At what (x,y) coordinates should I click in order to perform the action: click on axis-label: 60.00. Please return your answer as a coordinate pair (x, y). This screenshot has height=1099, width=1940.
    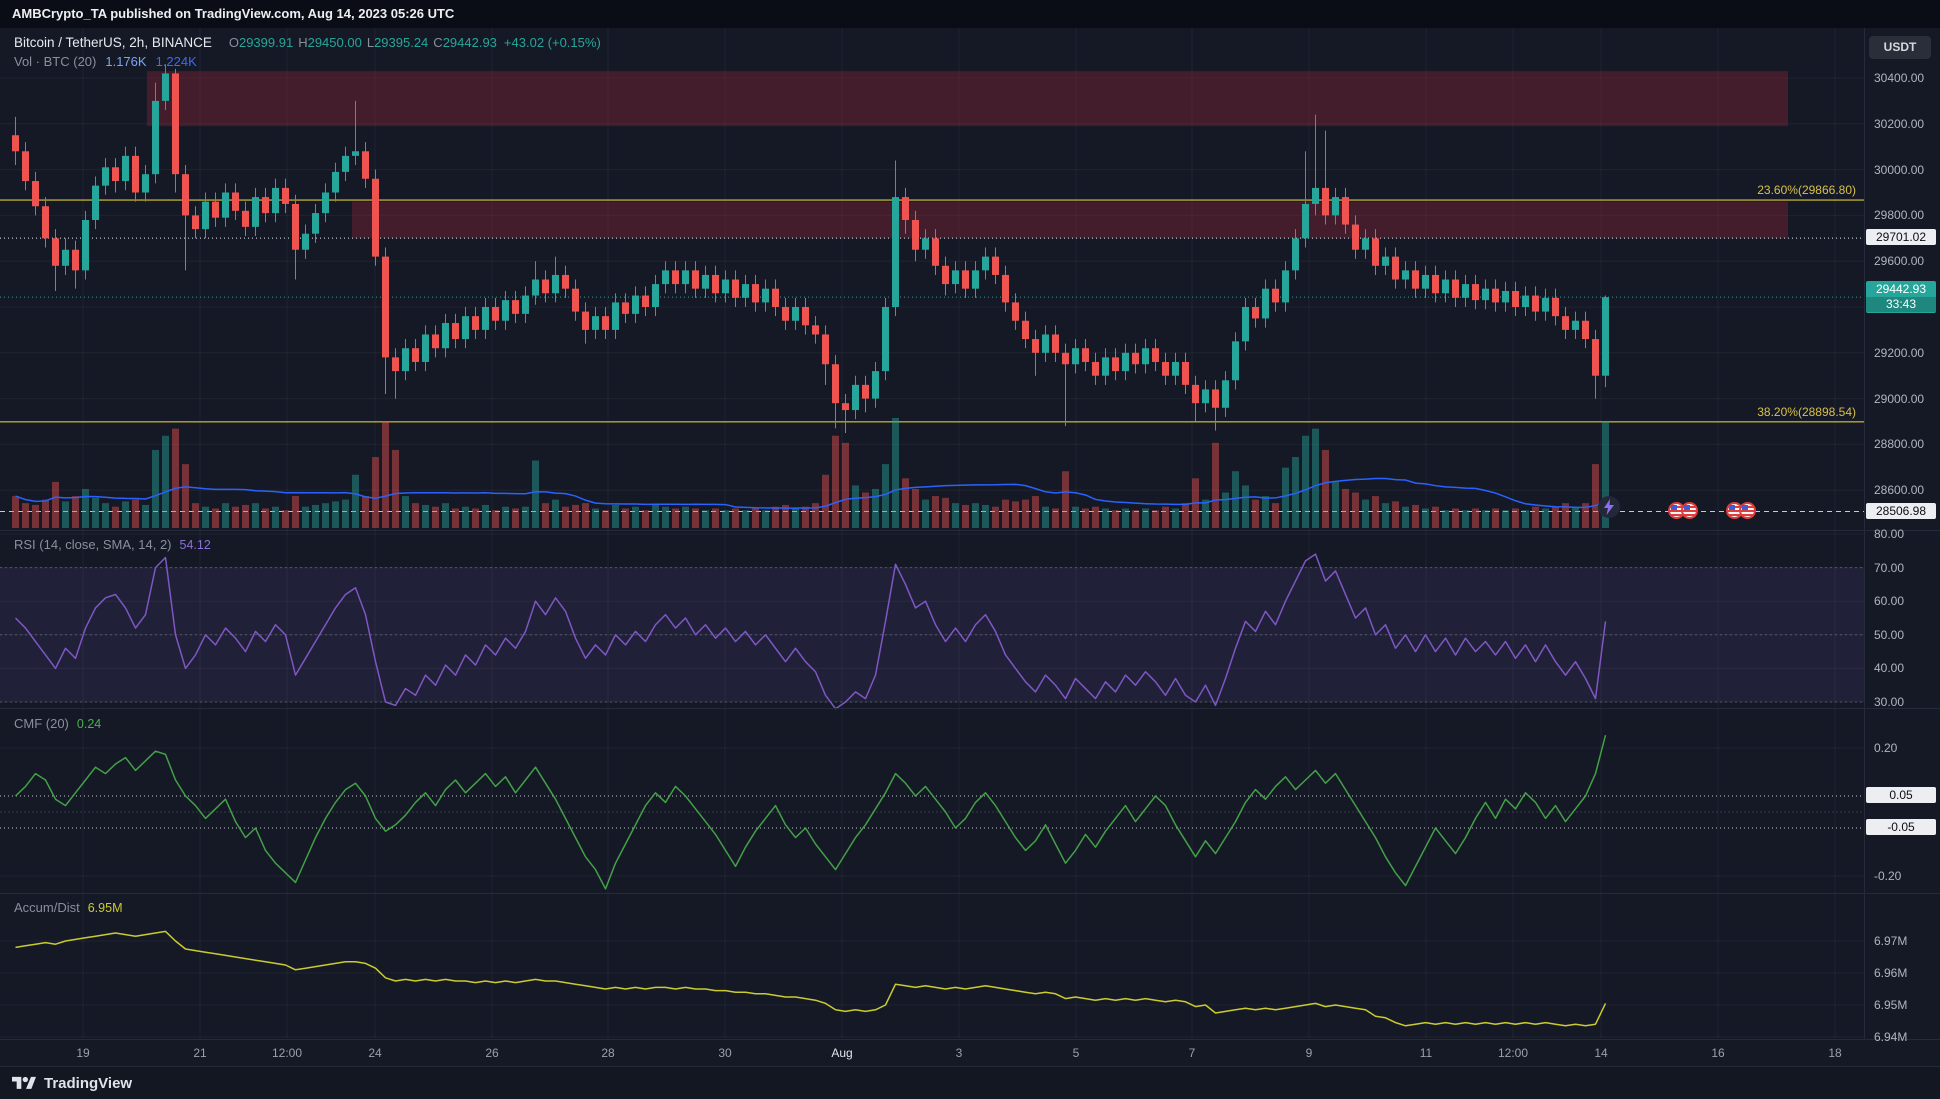
    Looking at the image, I should click on (1889, 601).